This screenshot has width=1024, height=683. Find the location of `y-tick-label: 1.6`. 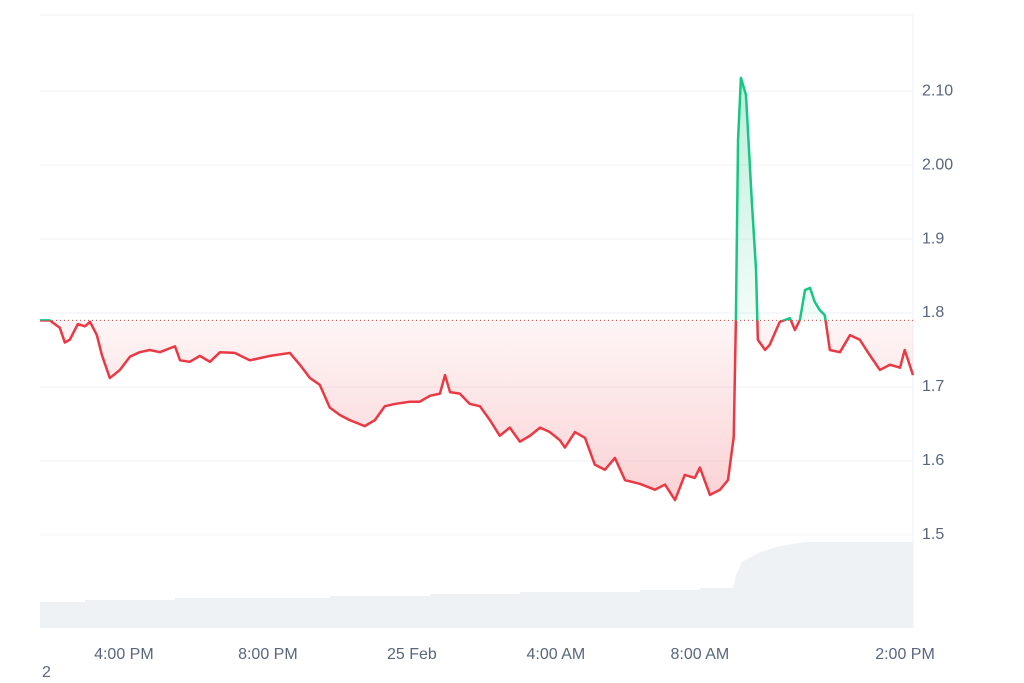

y-tick-label: 1.6 is located at coordinates (933, 460).